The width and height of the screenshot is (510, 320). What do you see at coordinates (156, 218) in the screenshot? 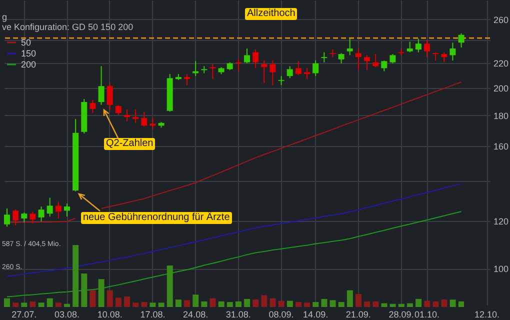
I see `annotation: neue Gebührenordnung für Ärzte` at bounding box center [156, 218].